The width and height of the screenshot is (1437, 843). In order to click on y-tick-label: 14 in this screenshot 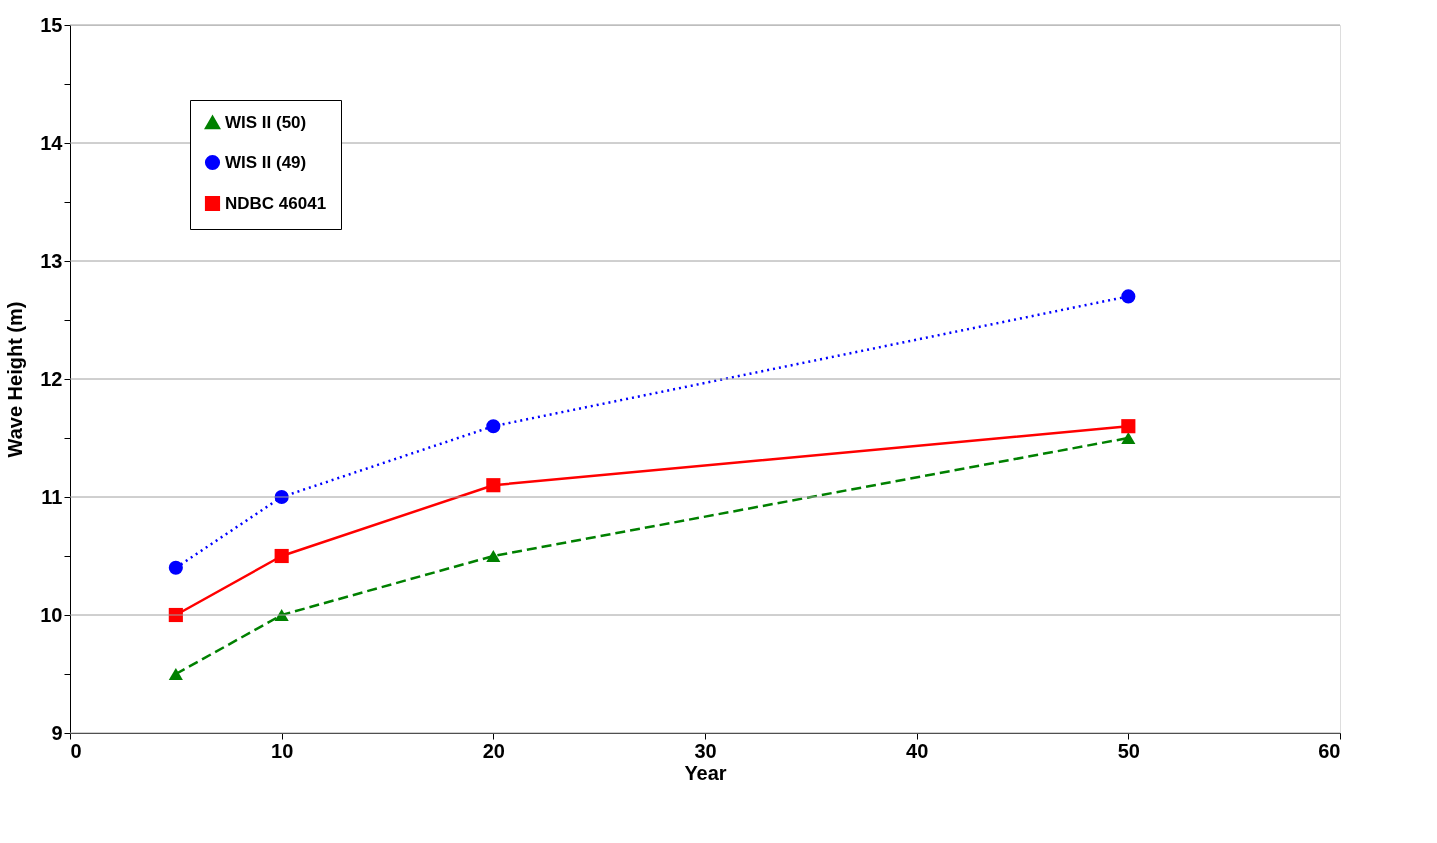, I will do `click(52, 142)`.